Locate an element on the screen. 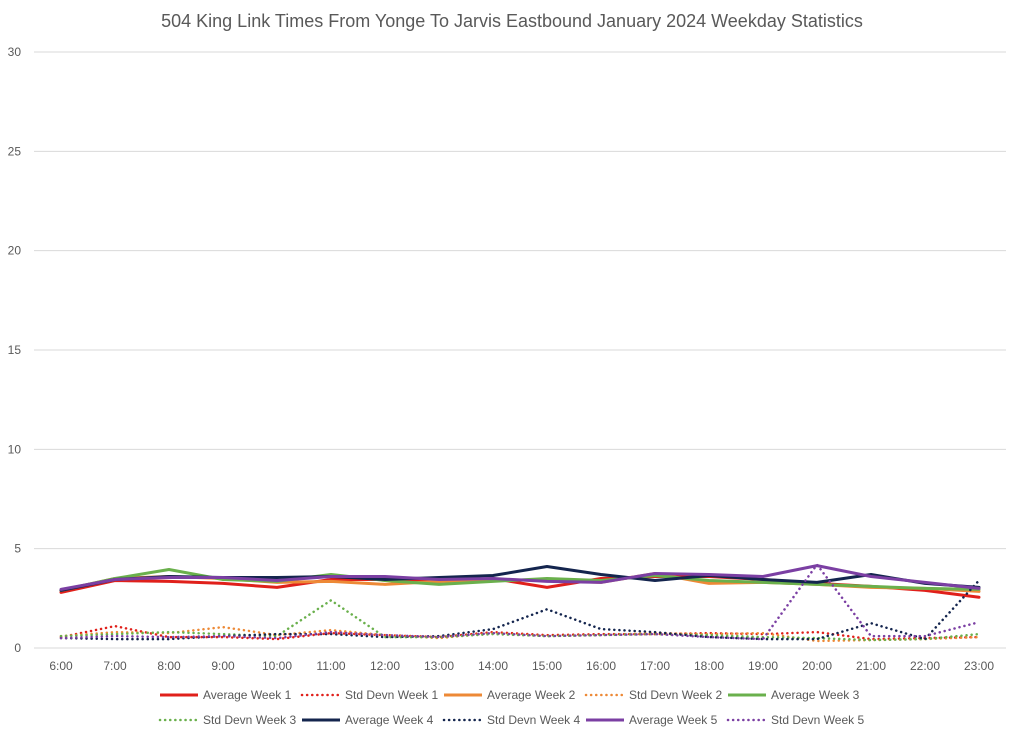 The width and height of the screenshot is (1024, 738). legend-label: Average Week 1 is located at coordinates (247, 695).